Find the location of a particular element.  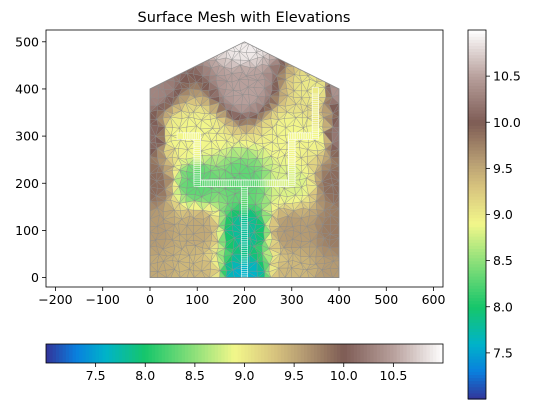

x-tick-label: −200 is located at coordinates (55, 299).